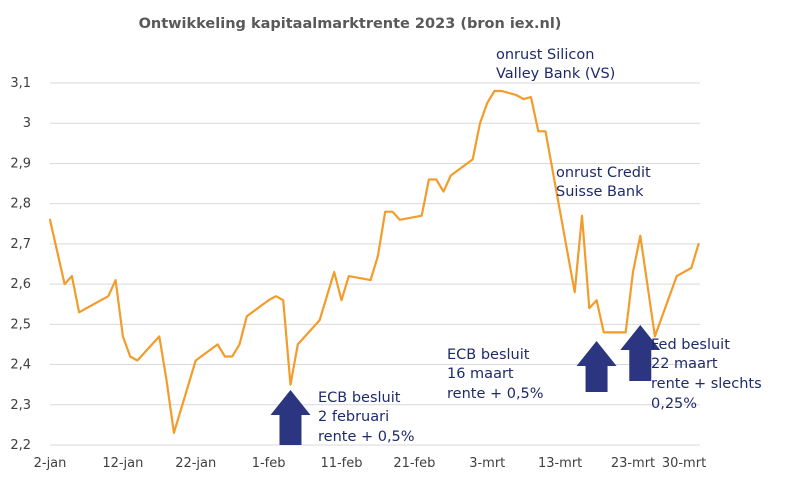  I want to click on x-tick-label: 13-mrt, so click(560, 463).